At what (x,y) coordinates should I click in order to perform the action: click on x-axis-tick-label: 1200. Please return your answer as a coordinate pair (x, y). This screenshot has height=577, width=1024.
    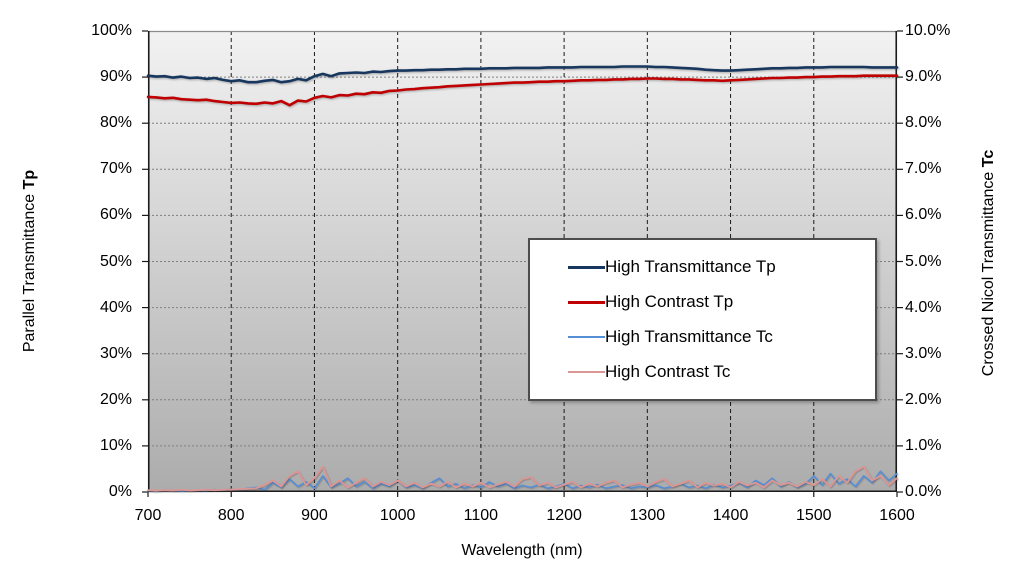
    Looking at the image, I should click on (564, 515).